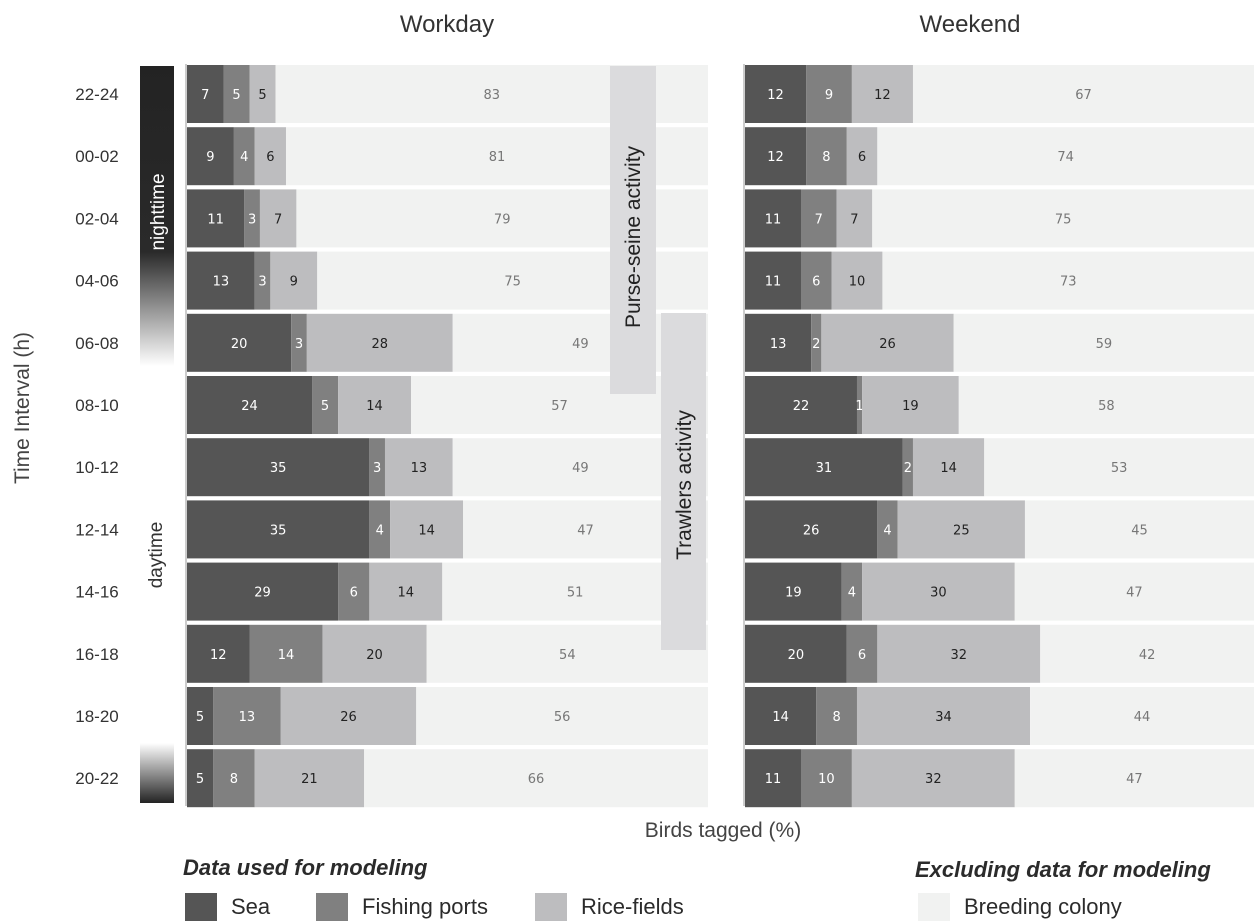 This screenshot has width=1254, height=922. I want to click on legend-item-breeding-colony: Breeding colony, so click(1020, 907).